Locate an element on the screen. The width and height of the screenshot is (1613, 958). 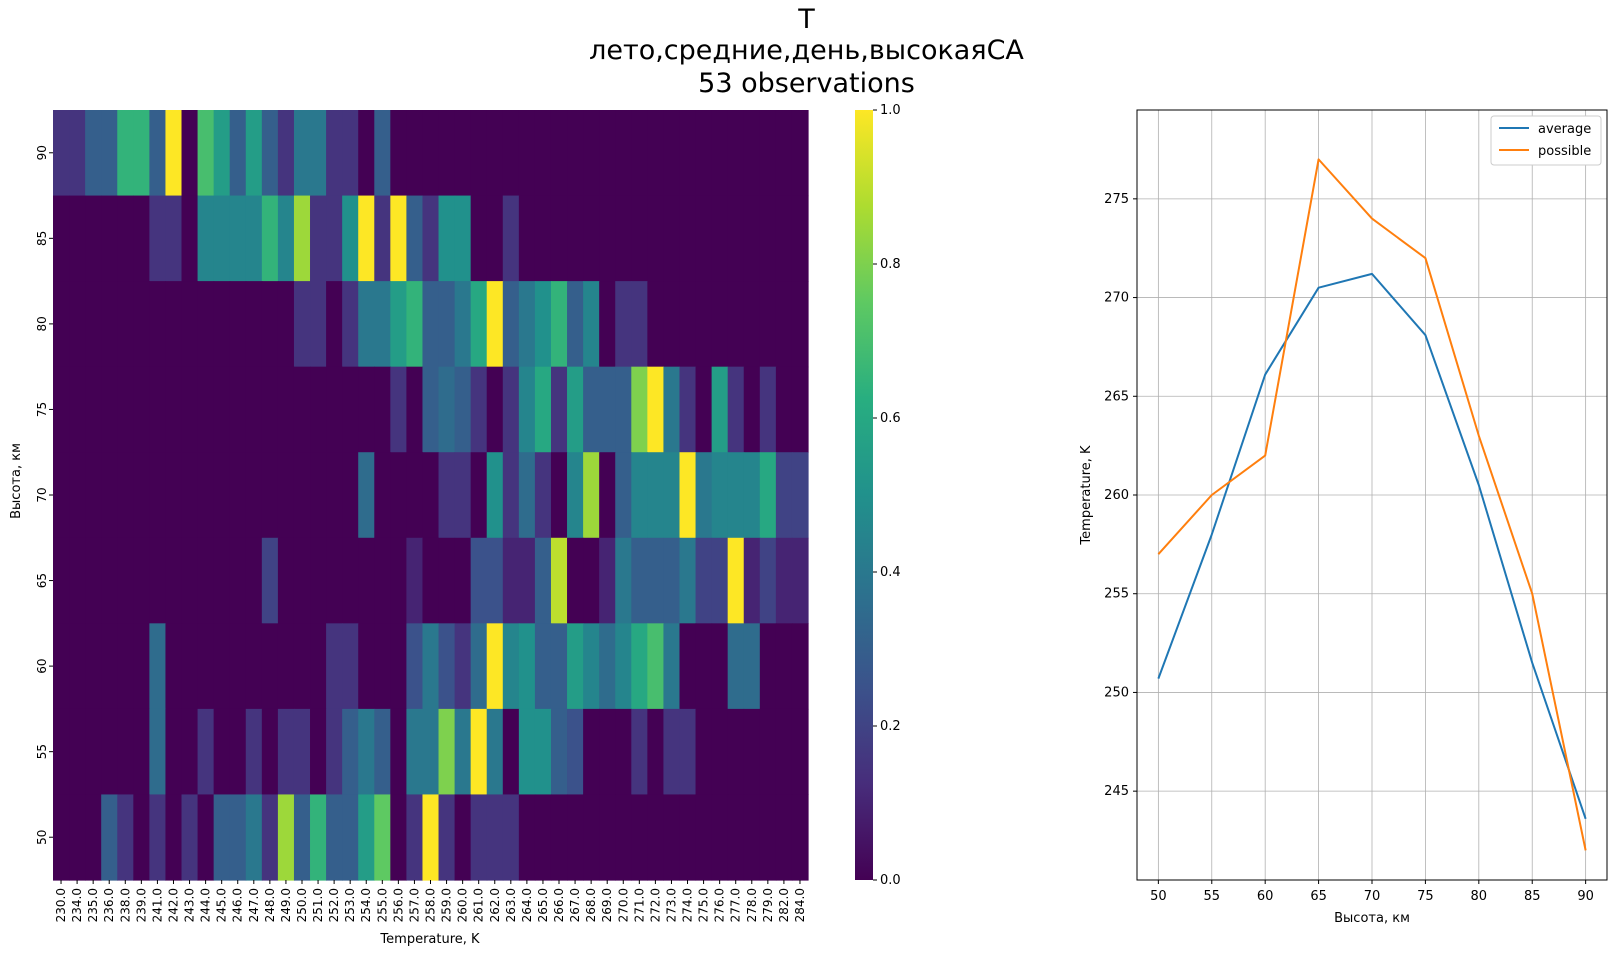
heatmap-x-tick-label: 262.0 is located at coordinates (495, 905).